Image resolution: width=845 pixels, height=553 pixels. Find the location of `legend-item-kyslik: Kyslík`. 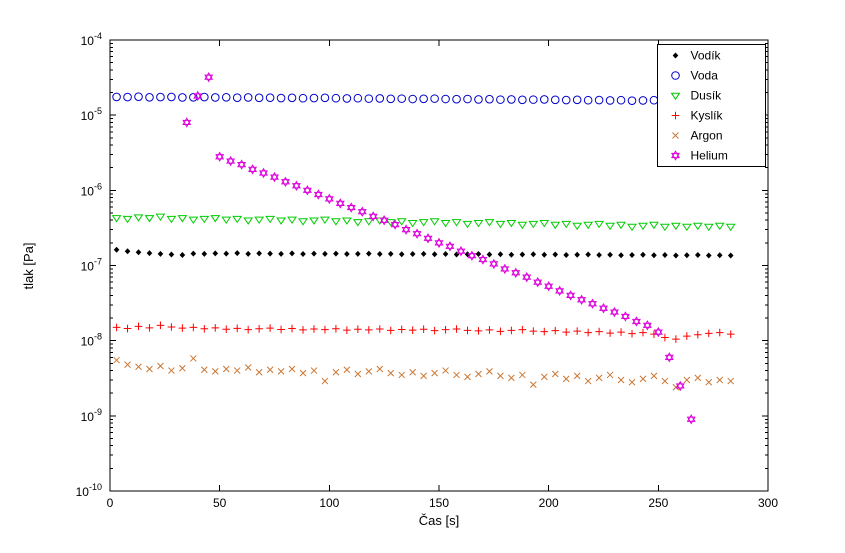

legend-item-kyslik: Kyslík is located at coordinates (697, 116).